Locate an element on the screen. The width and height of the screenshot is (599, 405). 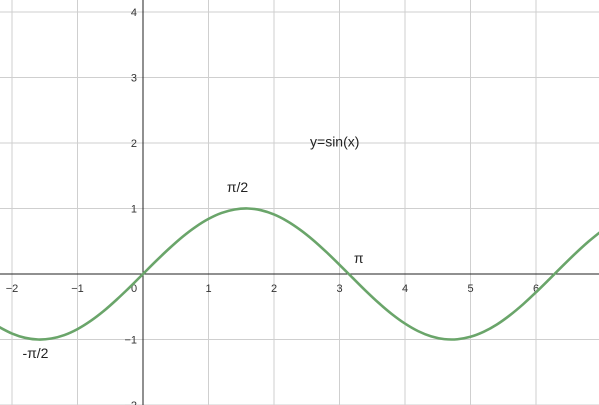
x-tick-label: −2 is located at coordinates (12, 289).